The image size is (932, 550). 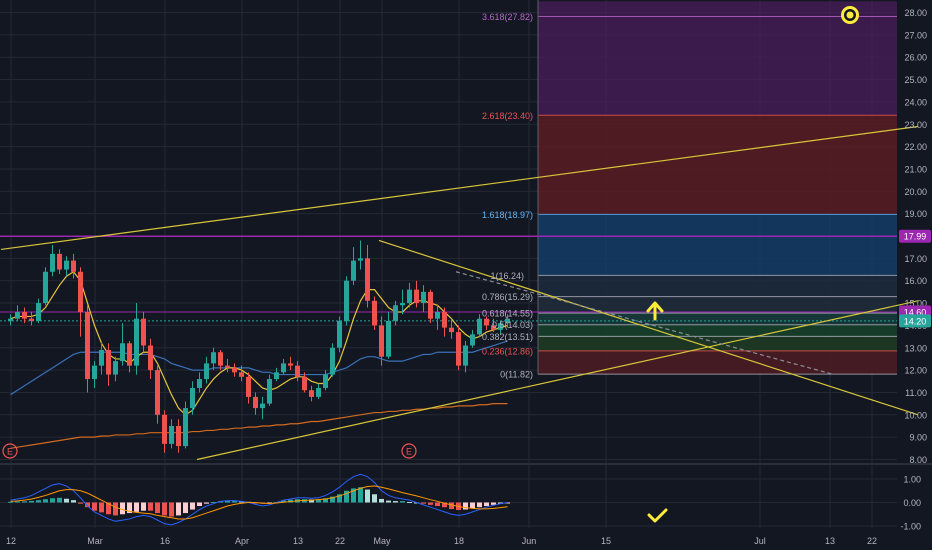 I want to click on fib-label: 0.382(13.51), so click(x=507, y=337).